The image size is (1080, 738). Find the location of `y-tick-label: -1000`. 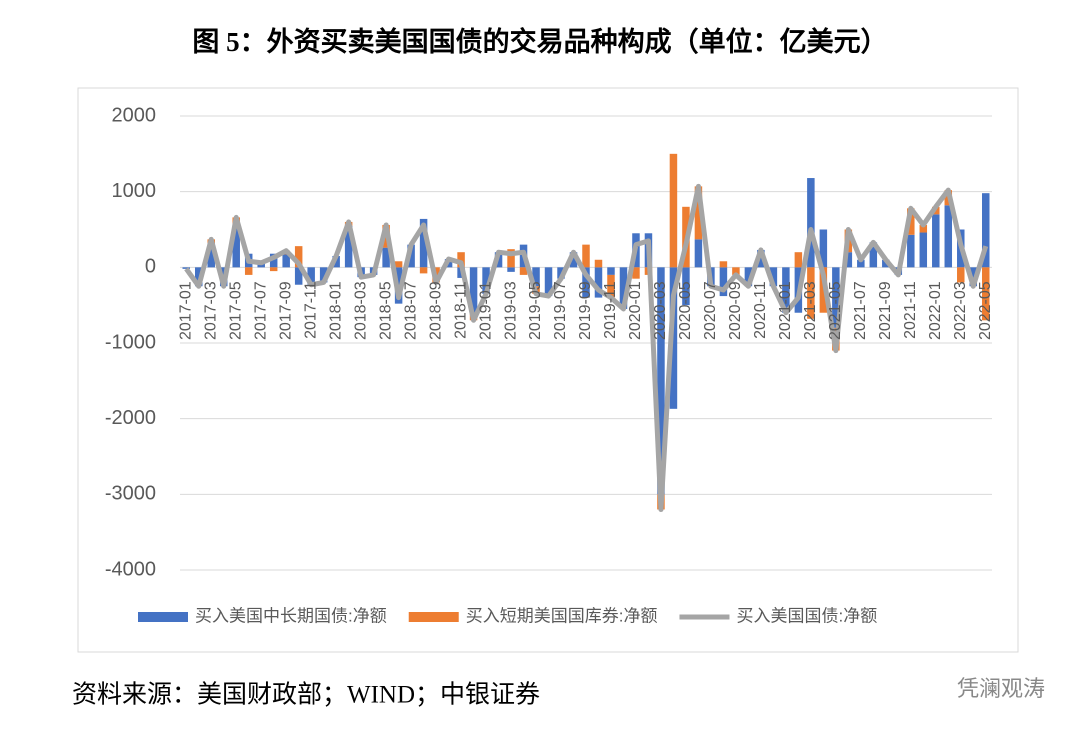

y-tick-label: -1000 is located at coordinates (130, 342).